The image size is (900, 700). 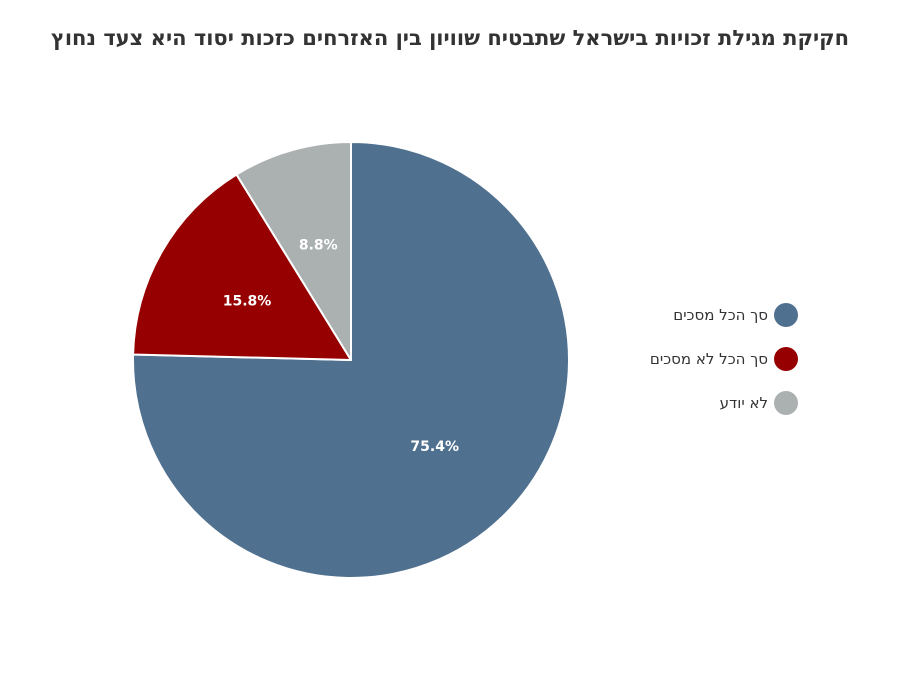 I want to click on legend-item-1: סך הכל לא מסכים, so click(x=724, y=359).